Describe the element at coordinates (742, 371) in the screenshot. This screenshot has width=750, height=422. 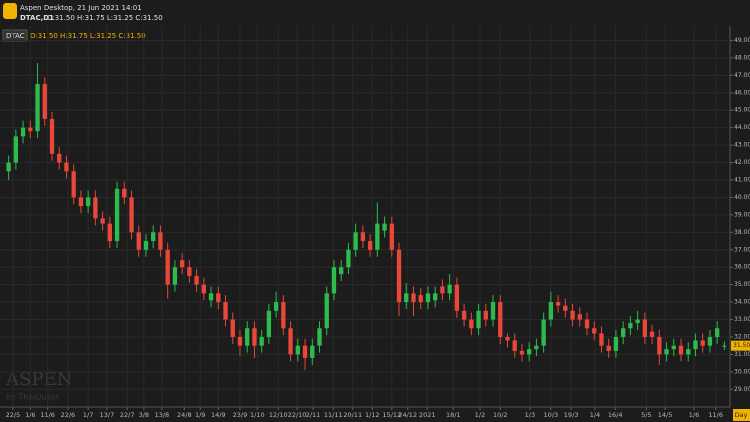
I see `y-tick-label: 30.00` at that location.